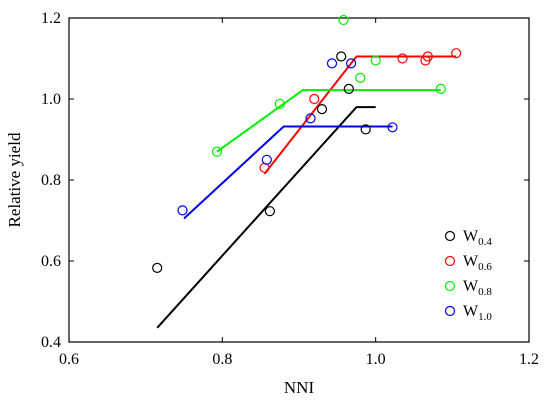 This screenshot has width=550, height=403. What do you see at coordinates (477, 263) in the screenshot?
I see `legend-label: W0.6` at bounding box center [477, 263].